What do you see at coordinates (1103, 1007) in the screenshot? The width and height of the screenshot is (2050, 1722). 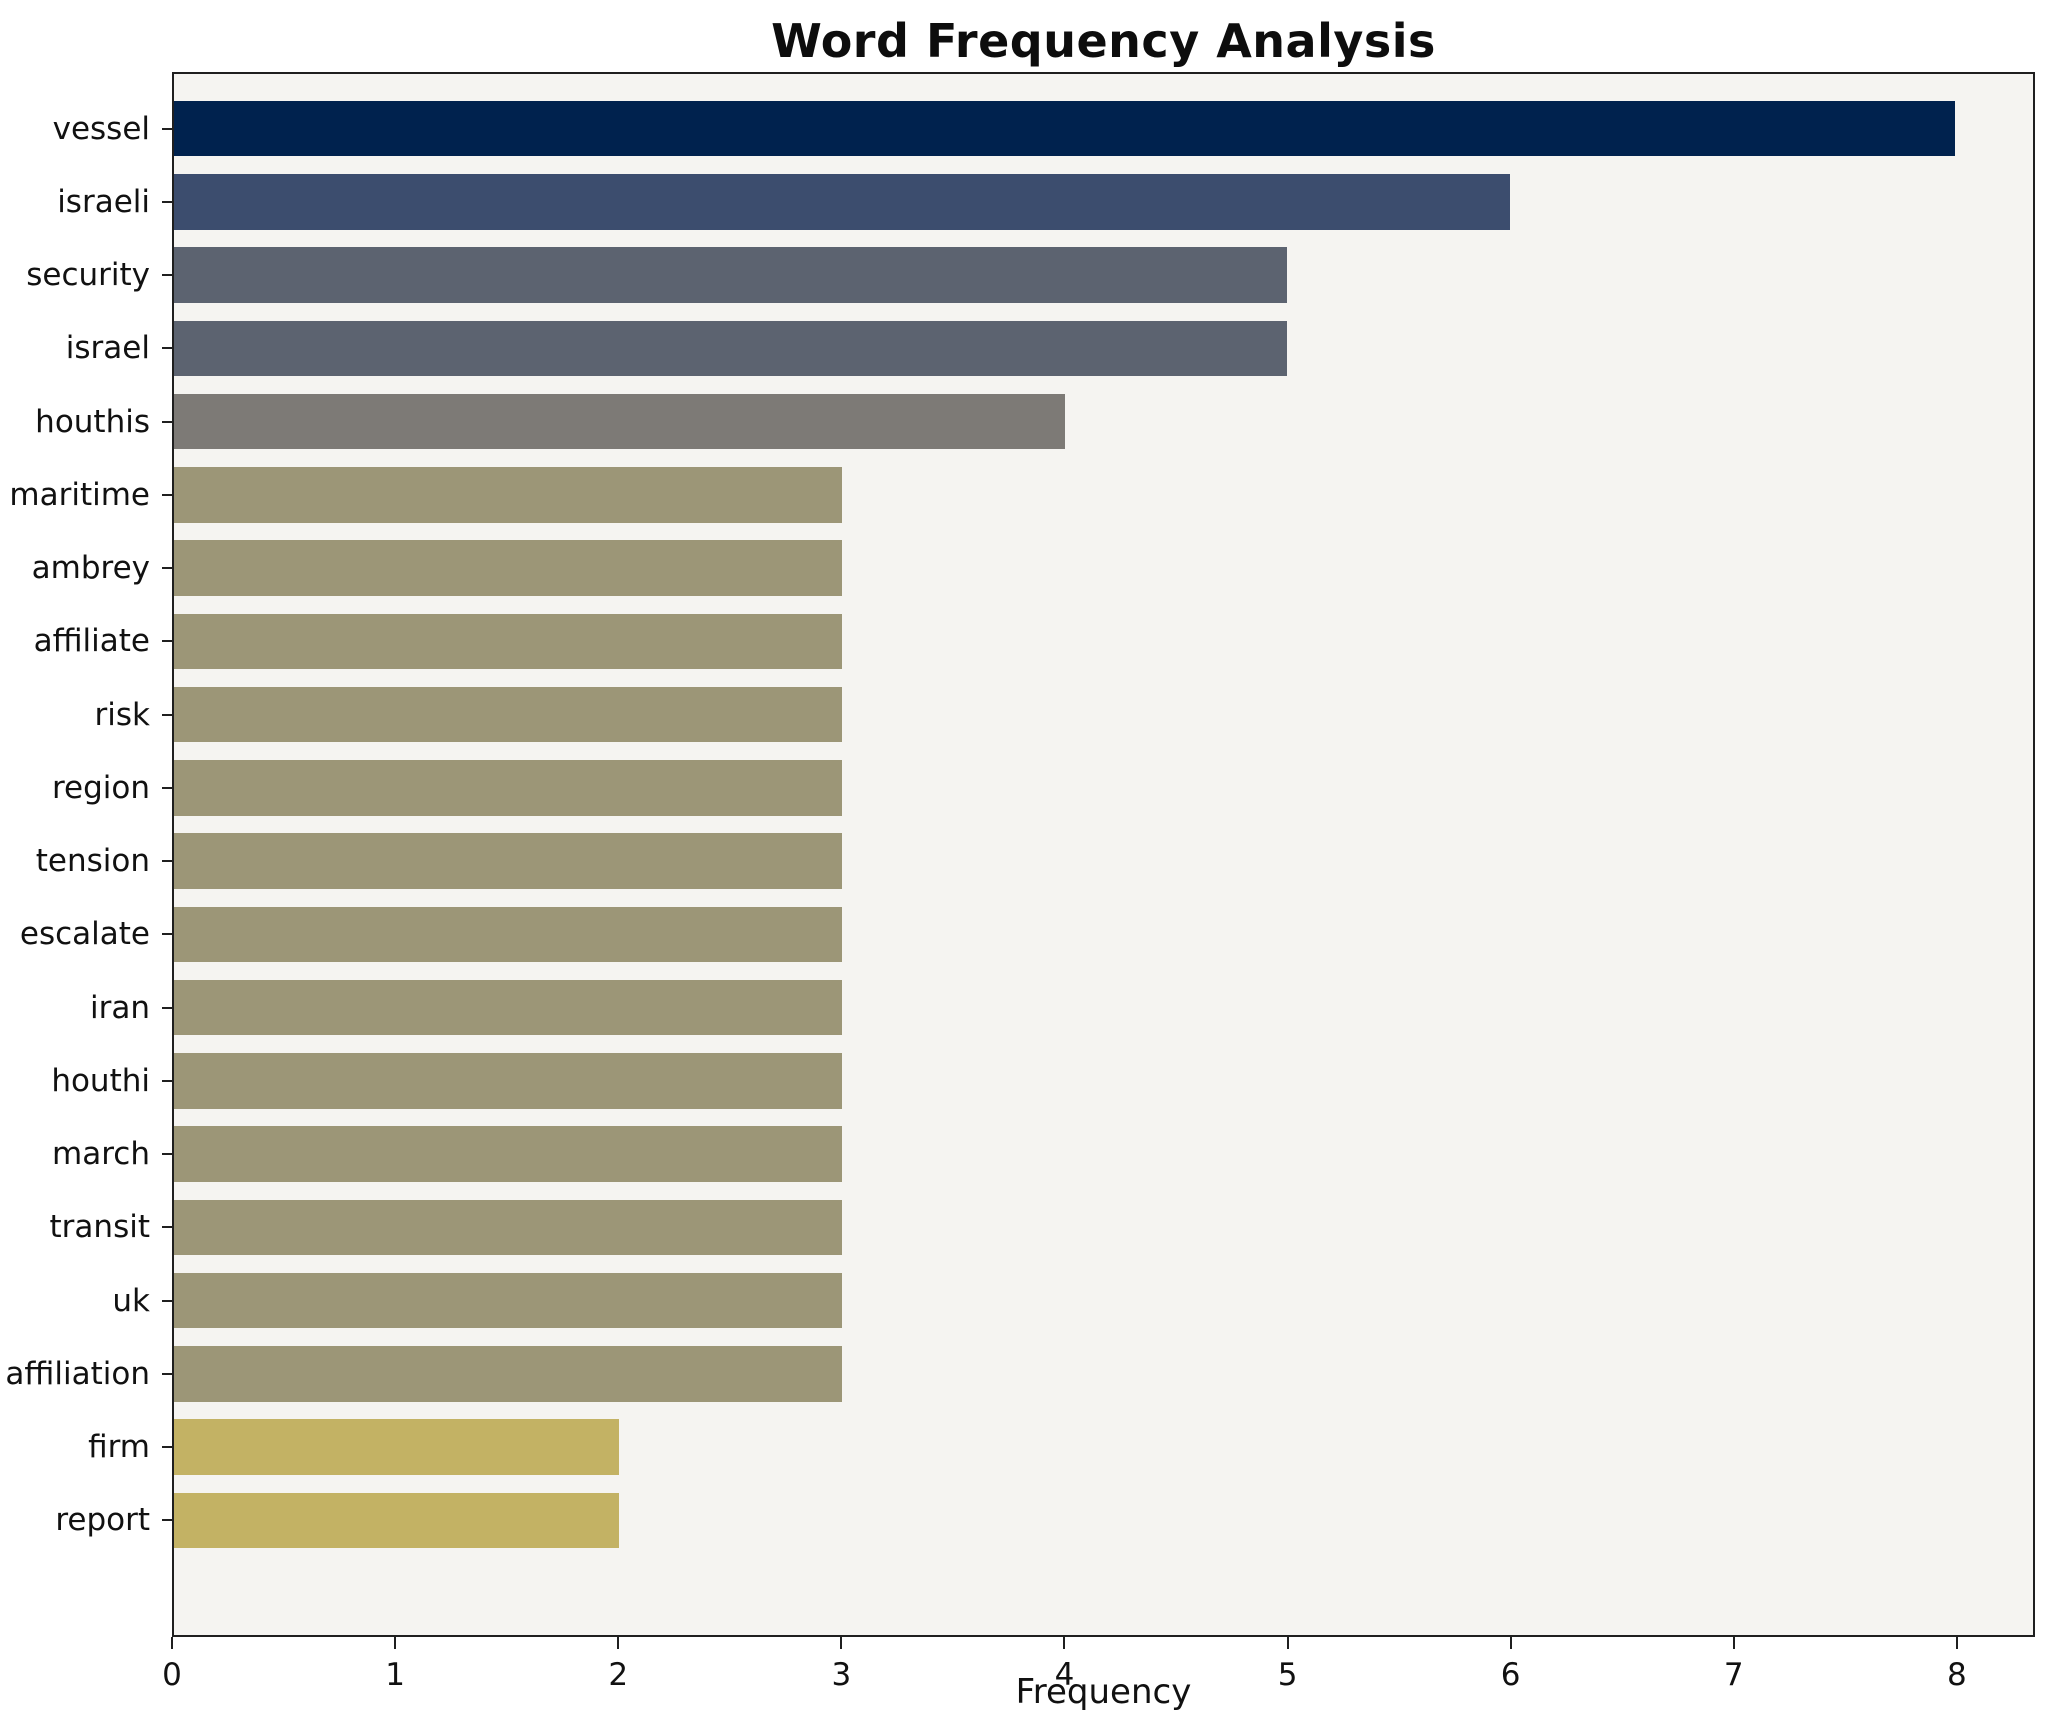 I see `bar-row-iran` at bounding box center [1103, 1007].